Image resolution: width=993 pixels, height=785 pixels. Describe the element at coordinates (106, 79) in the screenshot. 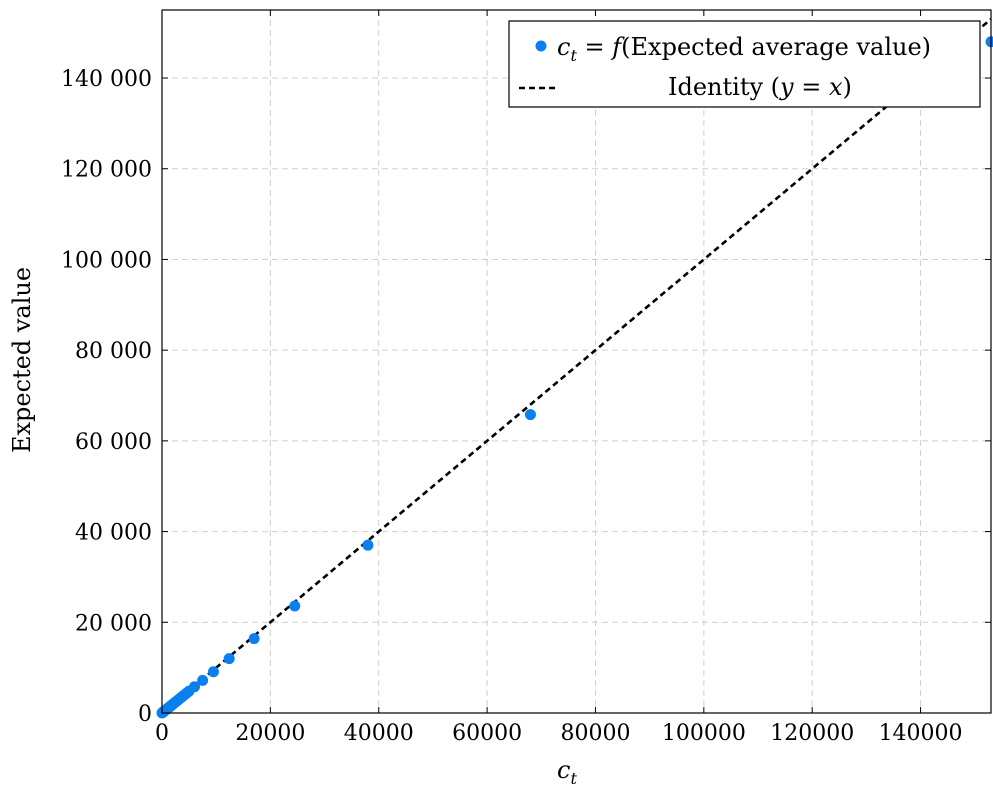

I see `y-tick-label: 140 000` at that location.